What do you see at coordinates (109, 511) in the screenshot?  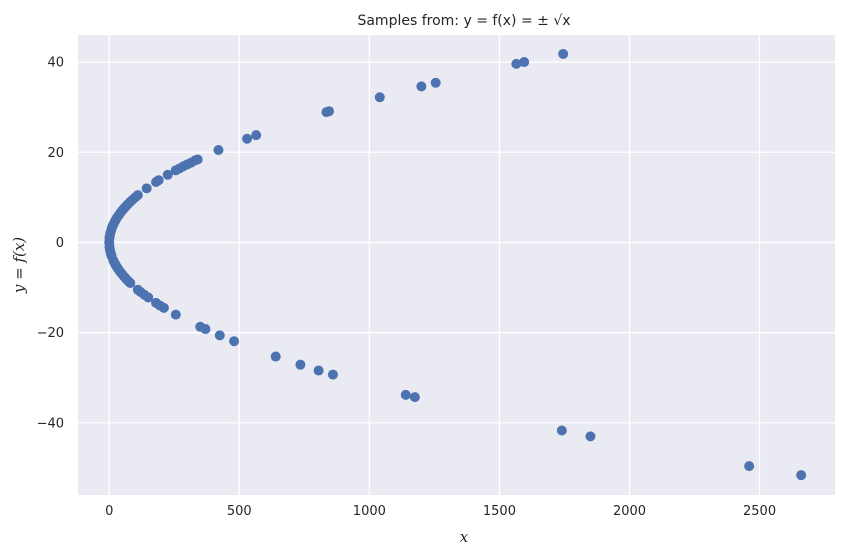 I see `x-tick-label: 0` at bounding box center [109, 511].